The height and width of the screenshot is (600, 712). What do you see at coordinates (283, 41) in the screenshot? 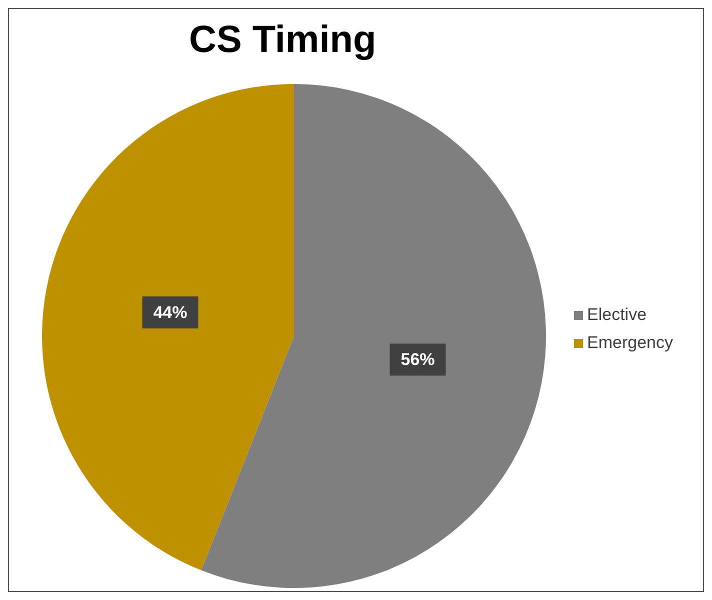
I see `chart-title: CS Timing` at bounding box center [283, 41].